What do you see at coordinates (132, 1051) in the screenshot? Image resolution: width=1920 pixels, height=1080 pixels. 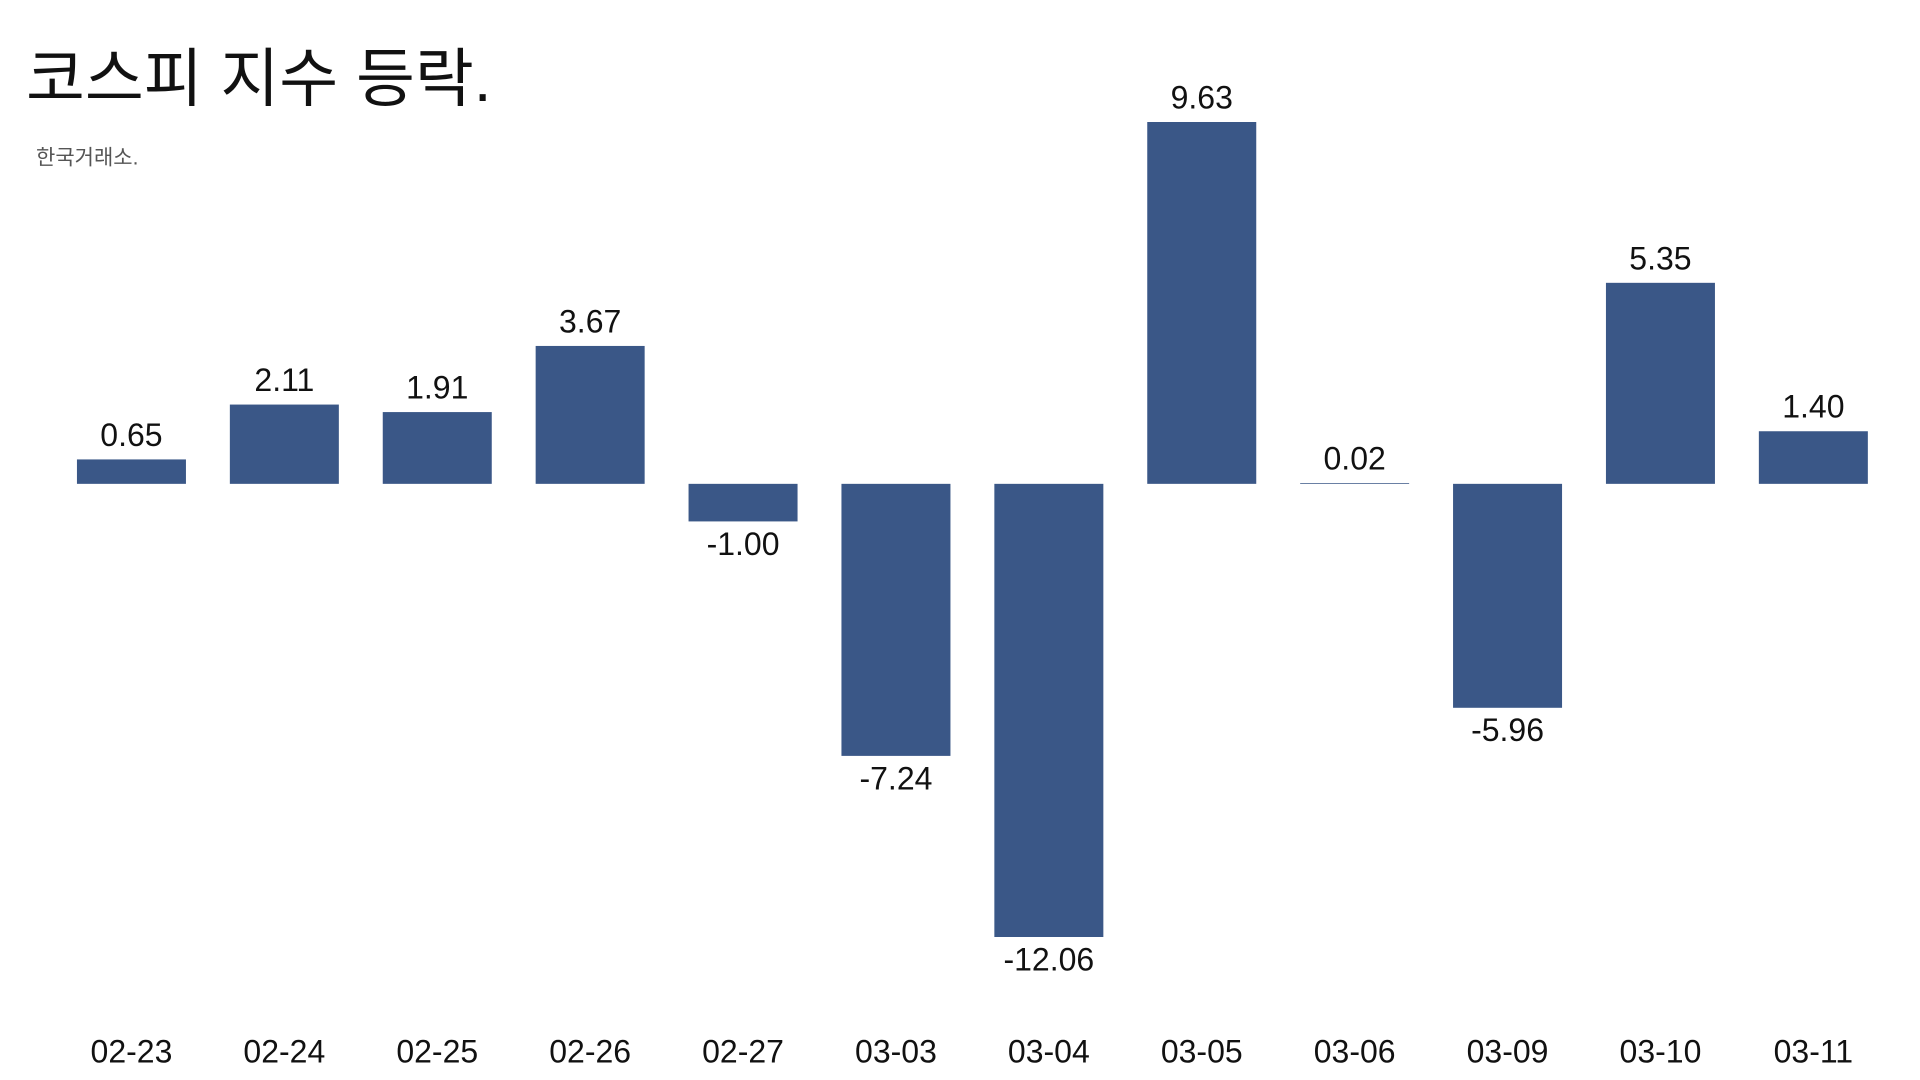 I see `x-tick-label: 02-23` at bounding box center [132, 1051].